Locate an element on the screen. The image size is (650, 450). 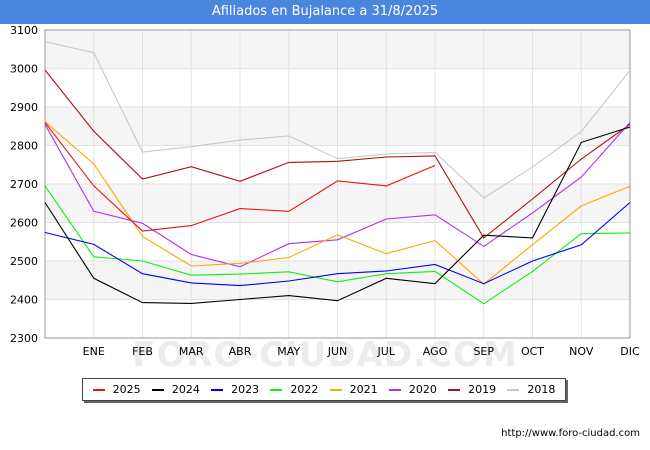
watermark: FORO-CIUDAD.COM is located at coordinates (325, 355).